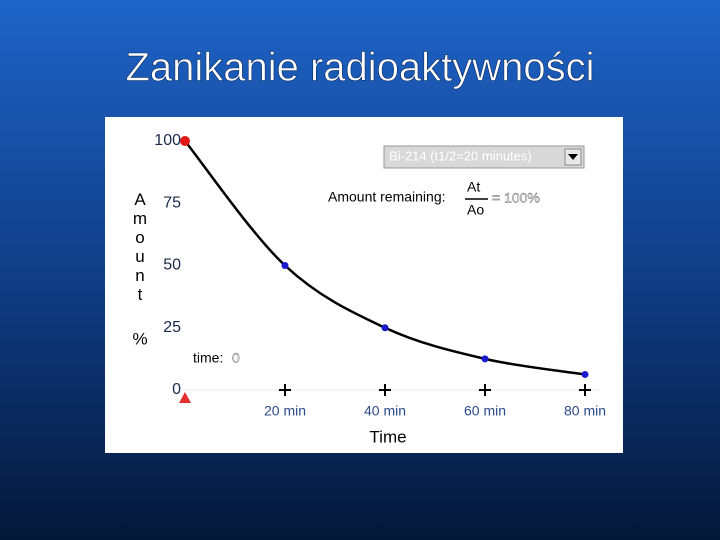 The width and height of the screenshot is (720, 540). I want to click on y-unit: %, so click(139, 338).